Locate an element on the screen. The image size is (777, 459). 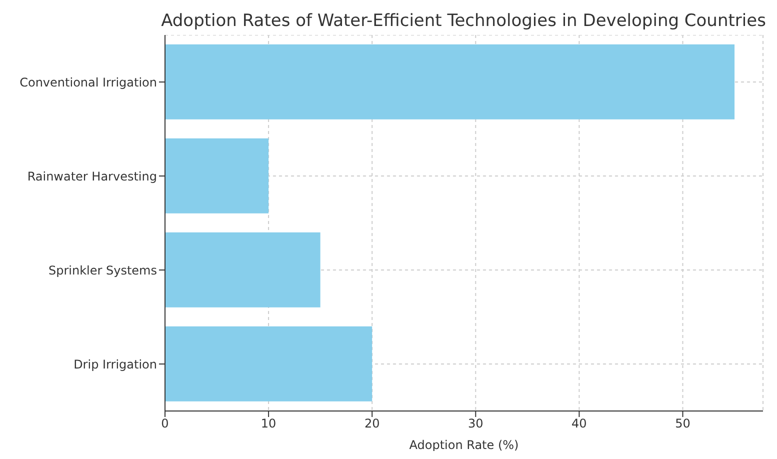
x-tick-label: 40 is located at coordinates (579, 423).